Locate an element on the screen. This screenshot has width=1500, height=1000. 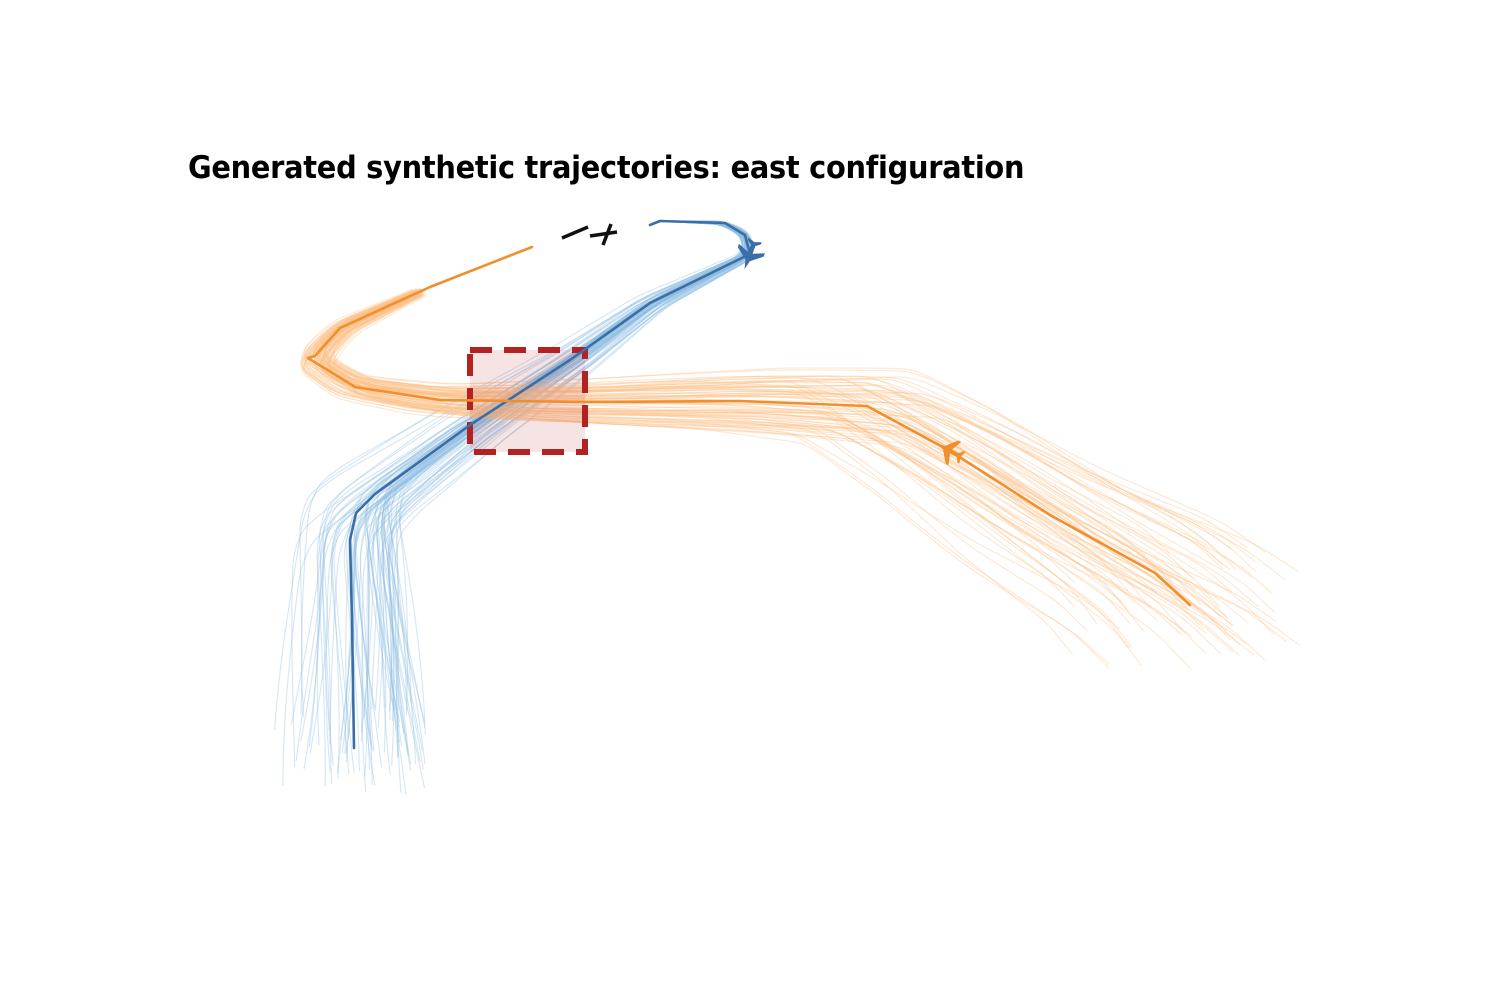
departure-reference-line is located at coordinates (550, 484).